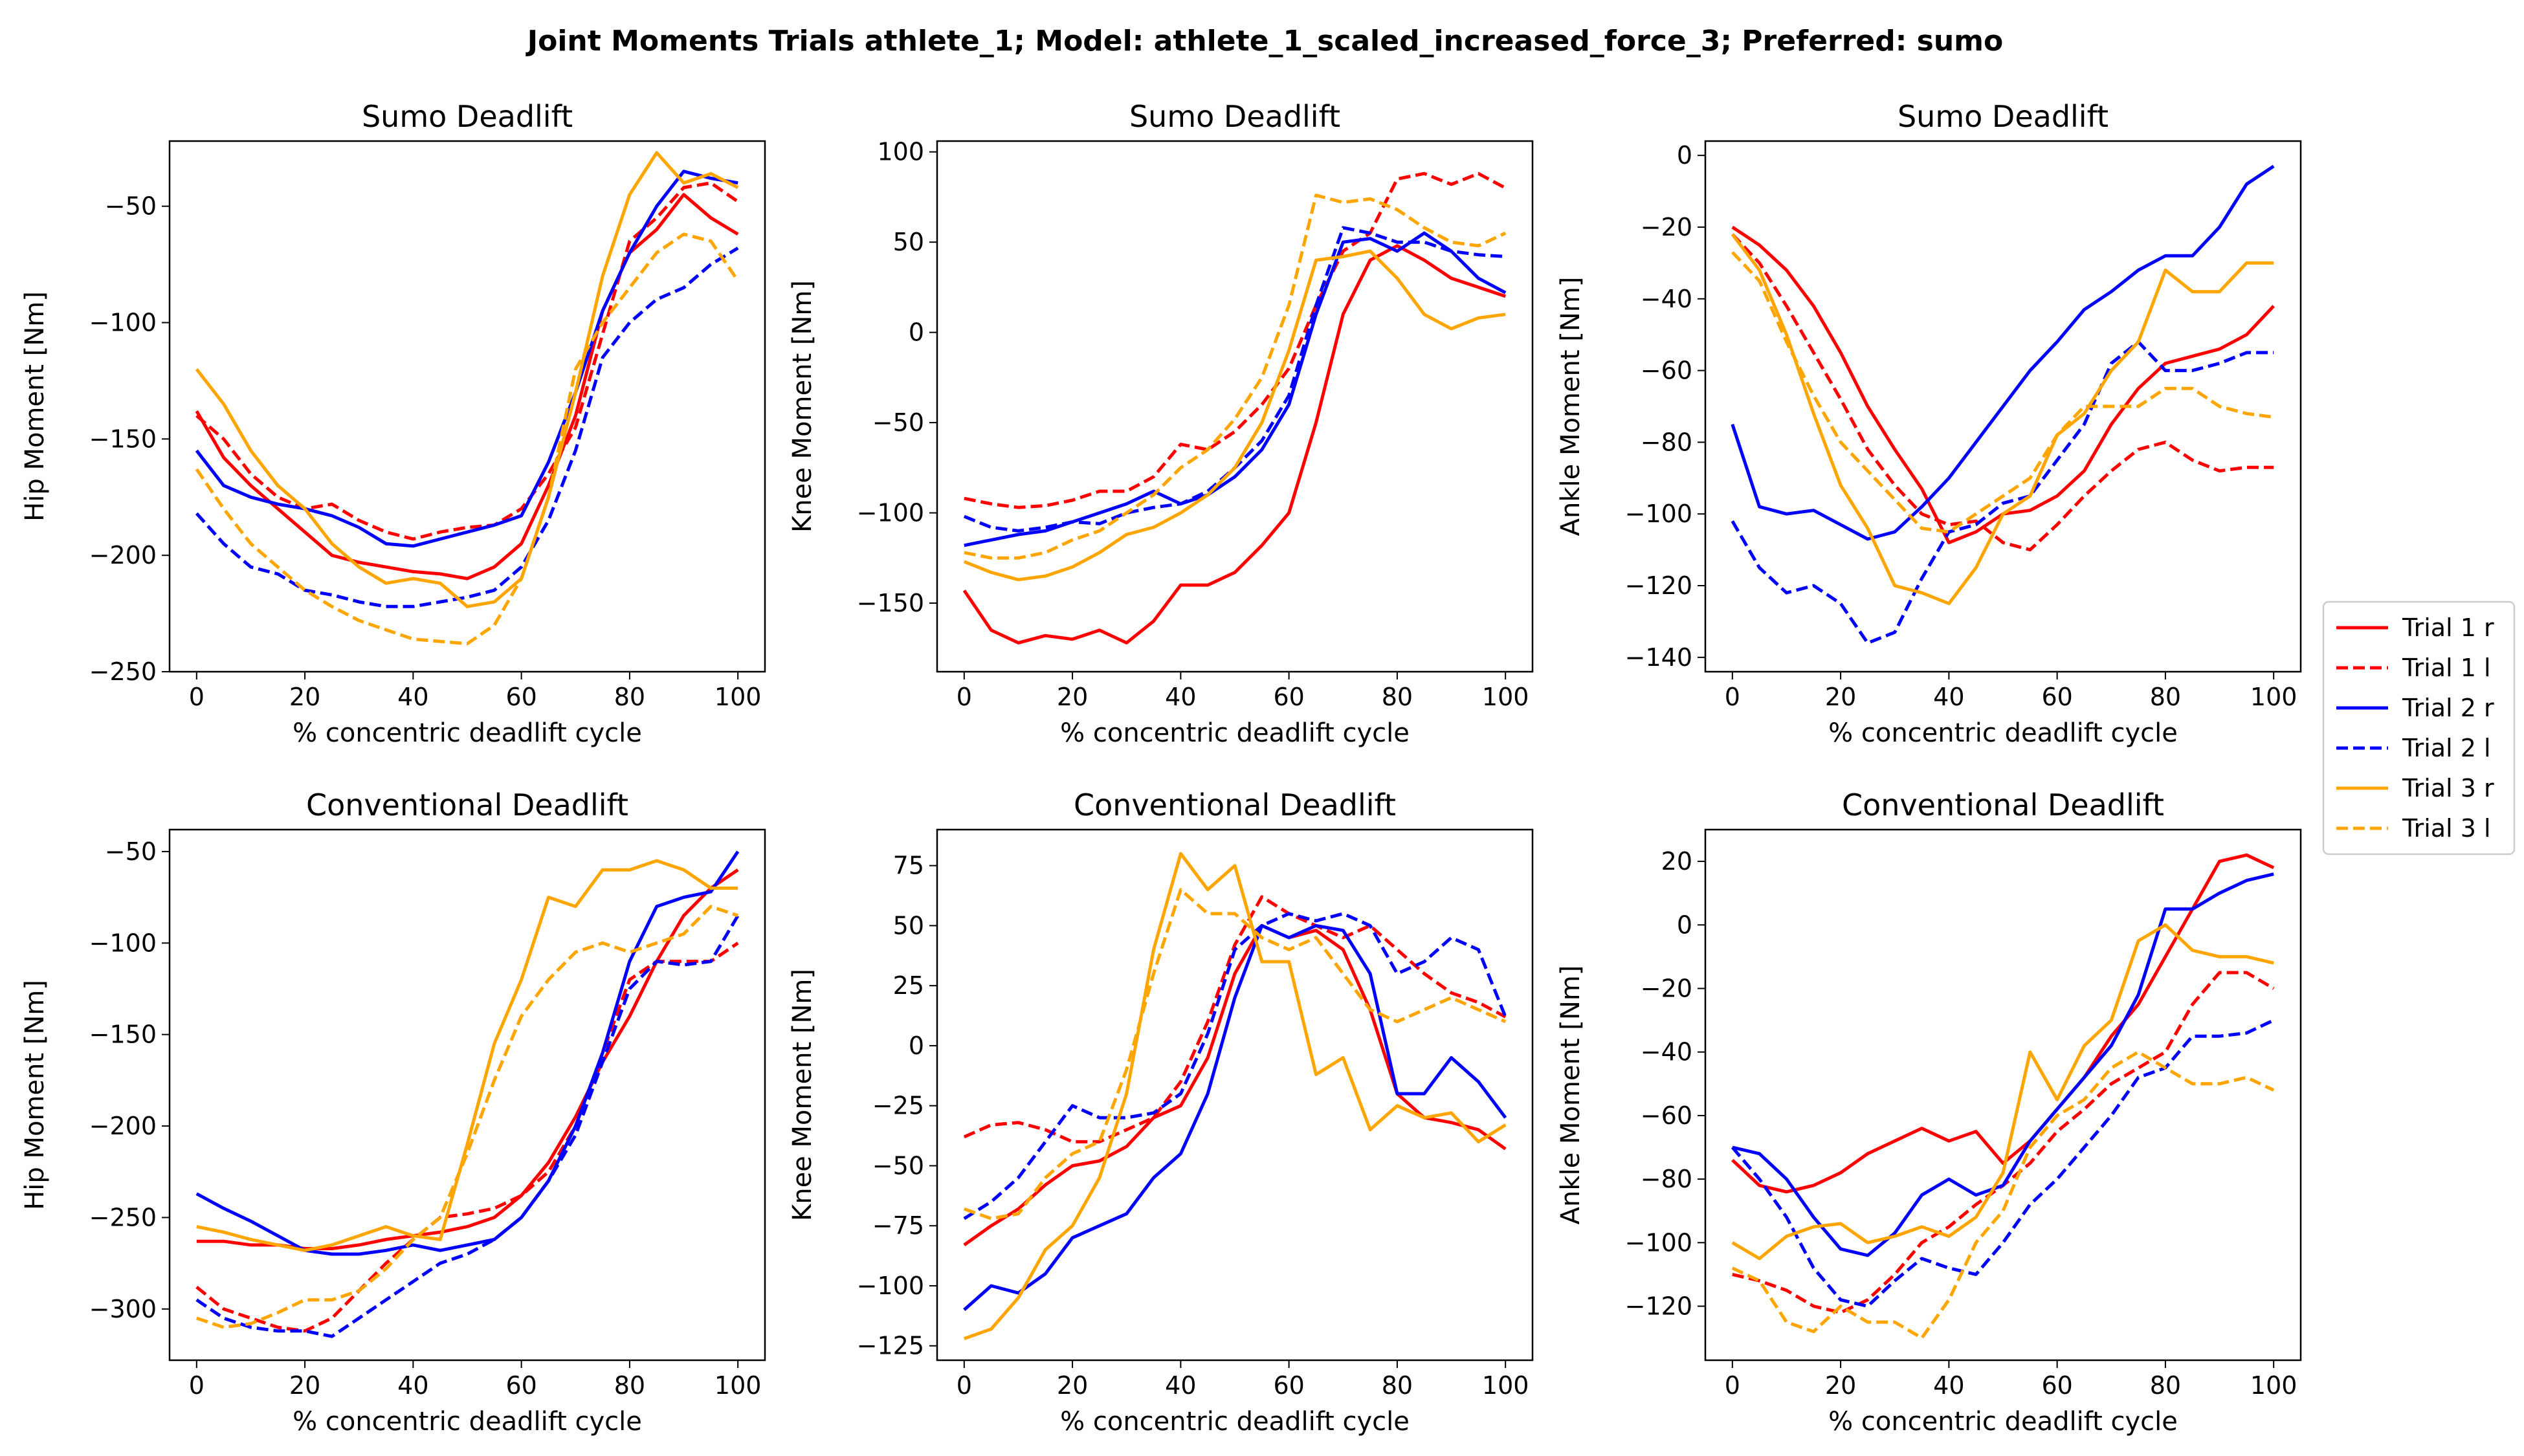 The height and width of the screenshot is (1456, 2524). What do you see at coordinates (2165, 697) in the screenshot?
I see `x-tick-label: 80` at bounding box center [2165, 697].